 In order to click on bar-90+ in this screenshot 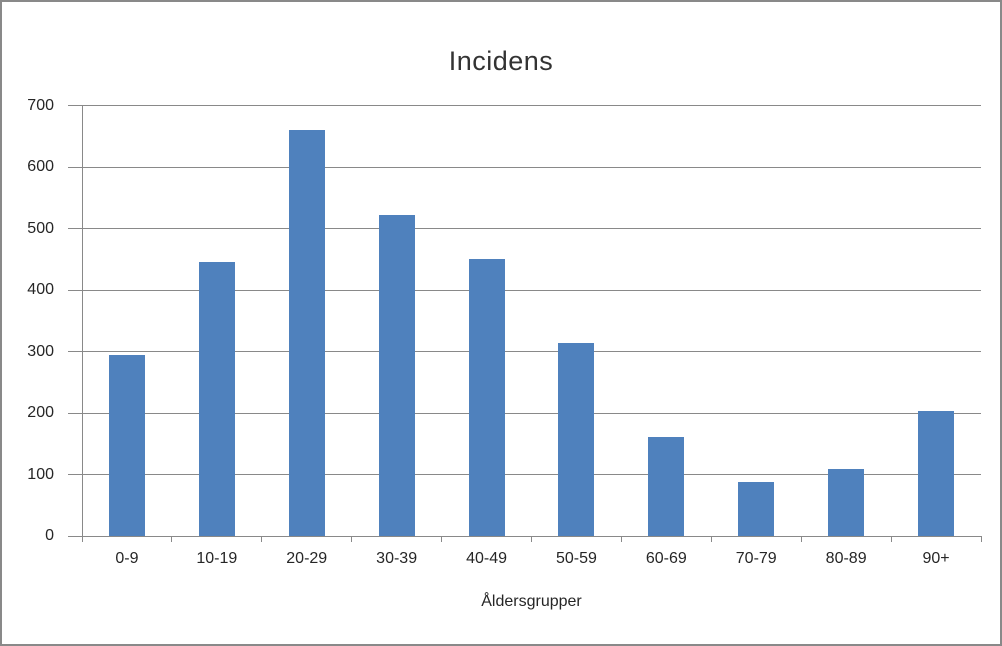, I will do `click(936, 473)`.